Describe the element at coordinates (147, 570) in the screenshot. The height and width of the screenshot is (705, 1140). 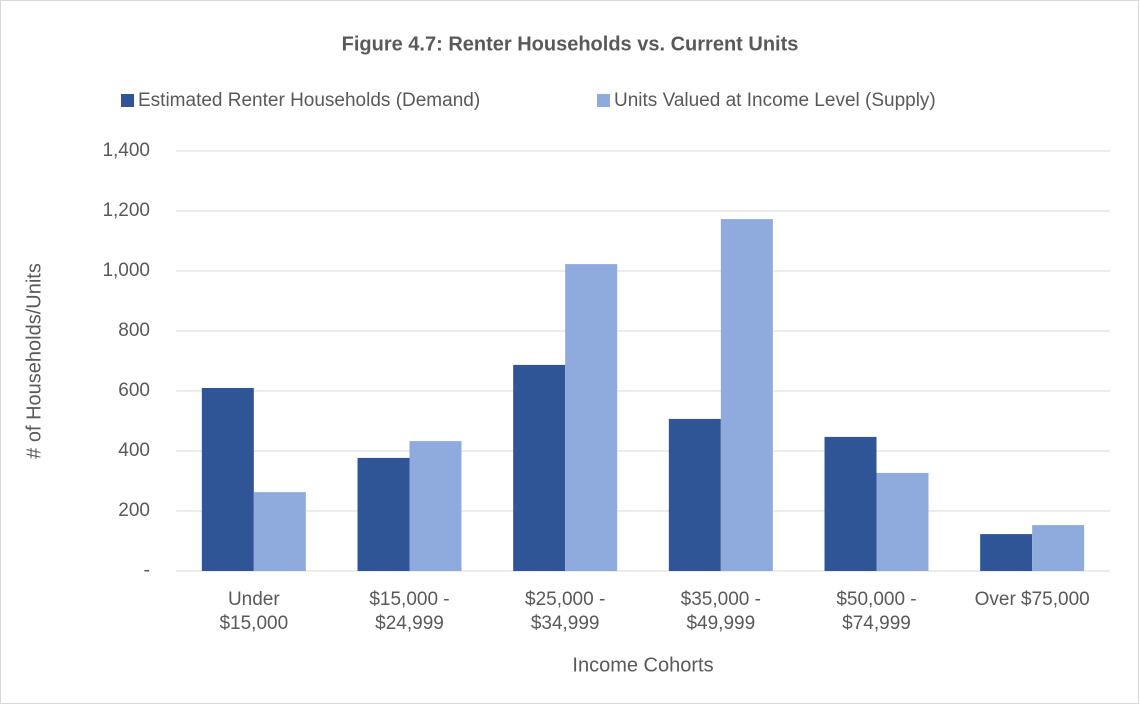
I see `y-tick-label: -` at that location.